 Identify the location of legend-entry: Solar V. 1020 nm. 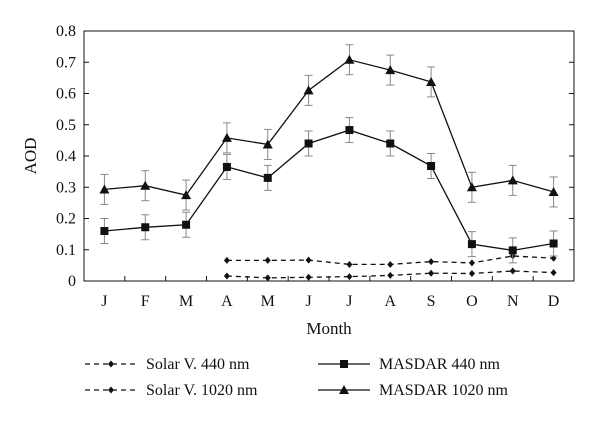
(171, 390).